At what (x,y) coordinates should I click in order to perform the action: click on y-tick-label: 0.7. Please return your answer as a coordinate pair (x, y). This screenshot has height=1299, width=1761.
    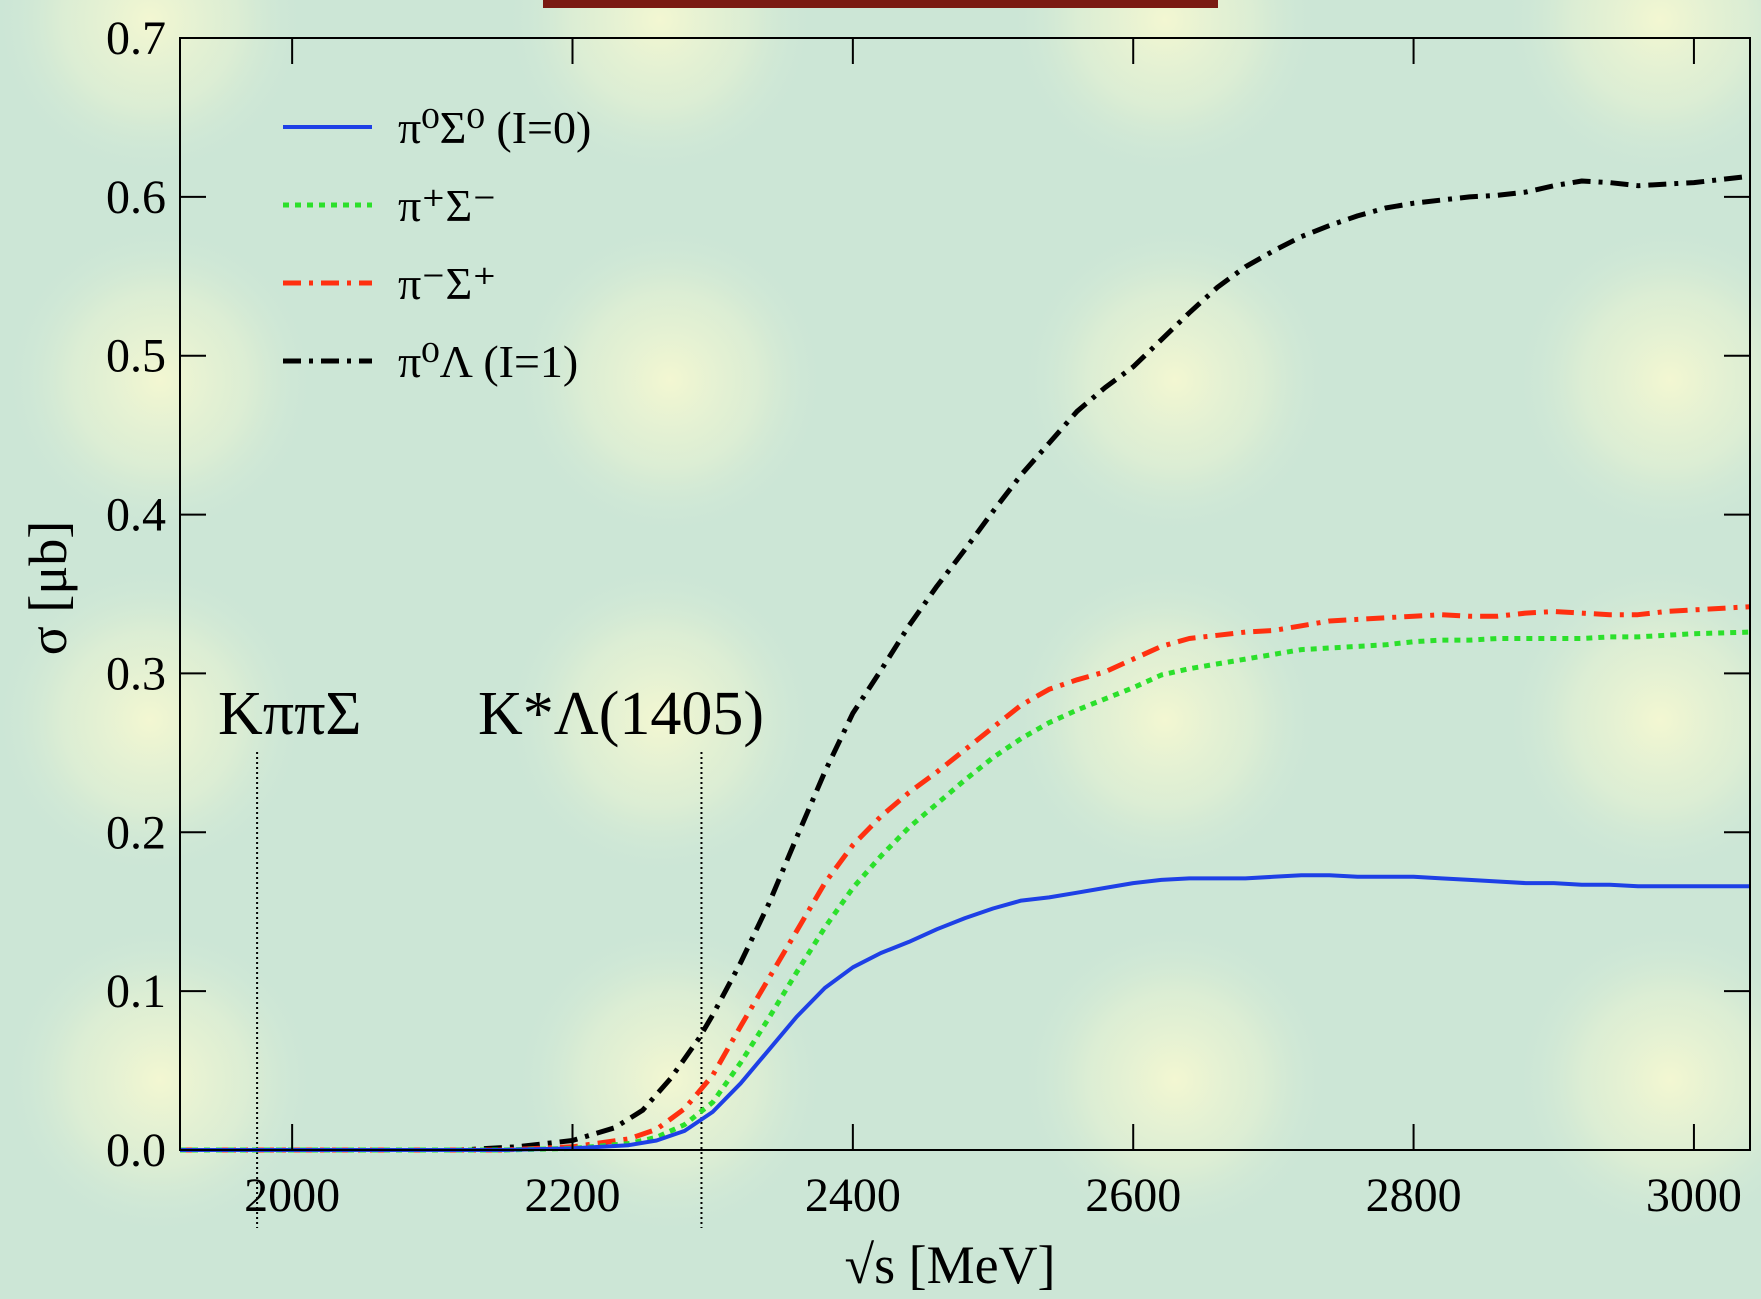
    Looking at the image, I should click on (136, 38).